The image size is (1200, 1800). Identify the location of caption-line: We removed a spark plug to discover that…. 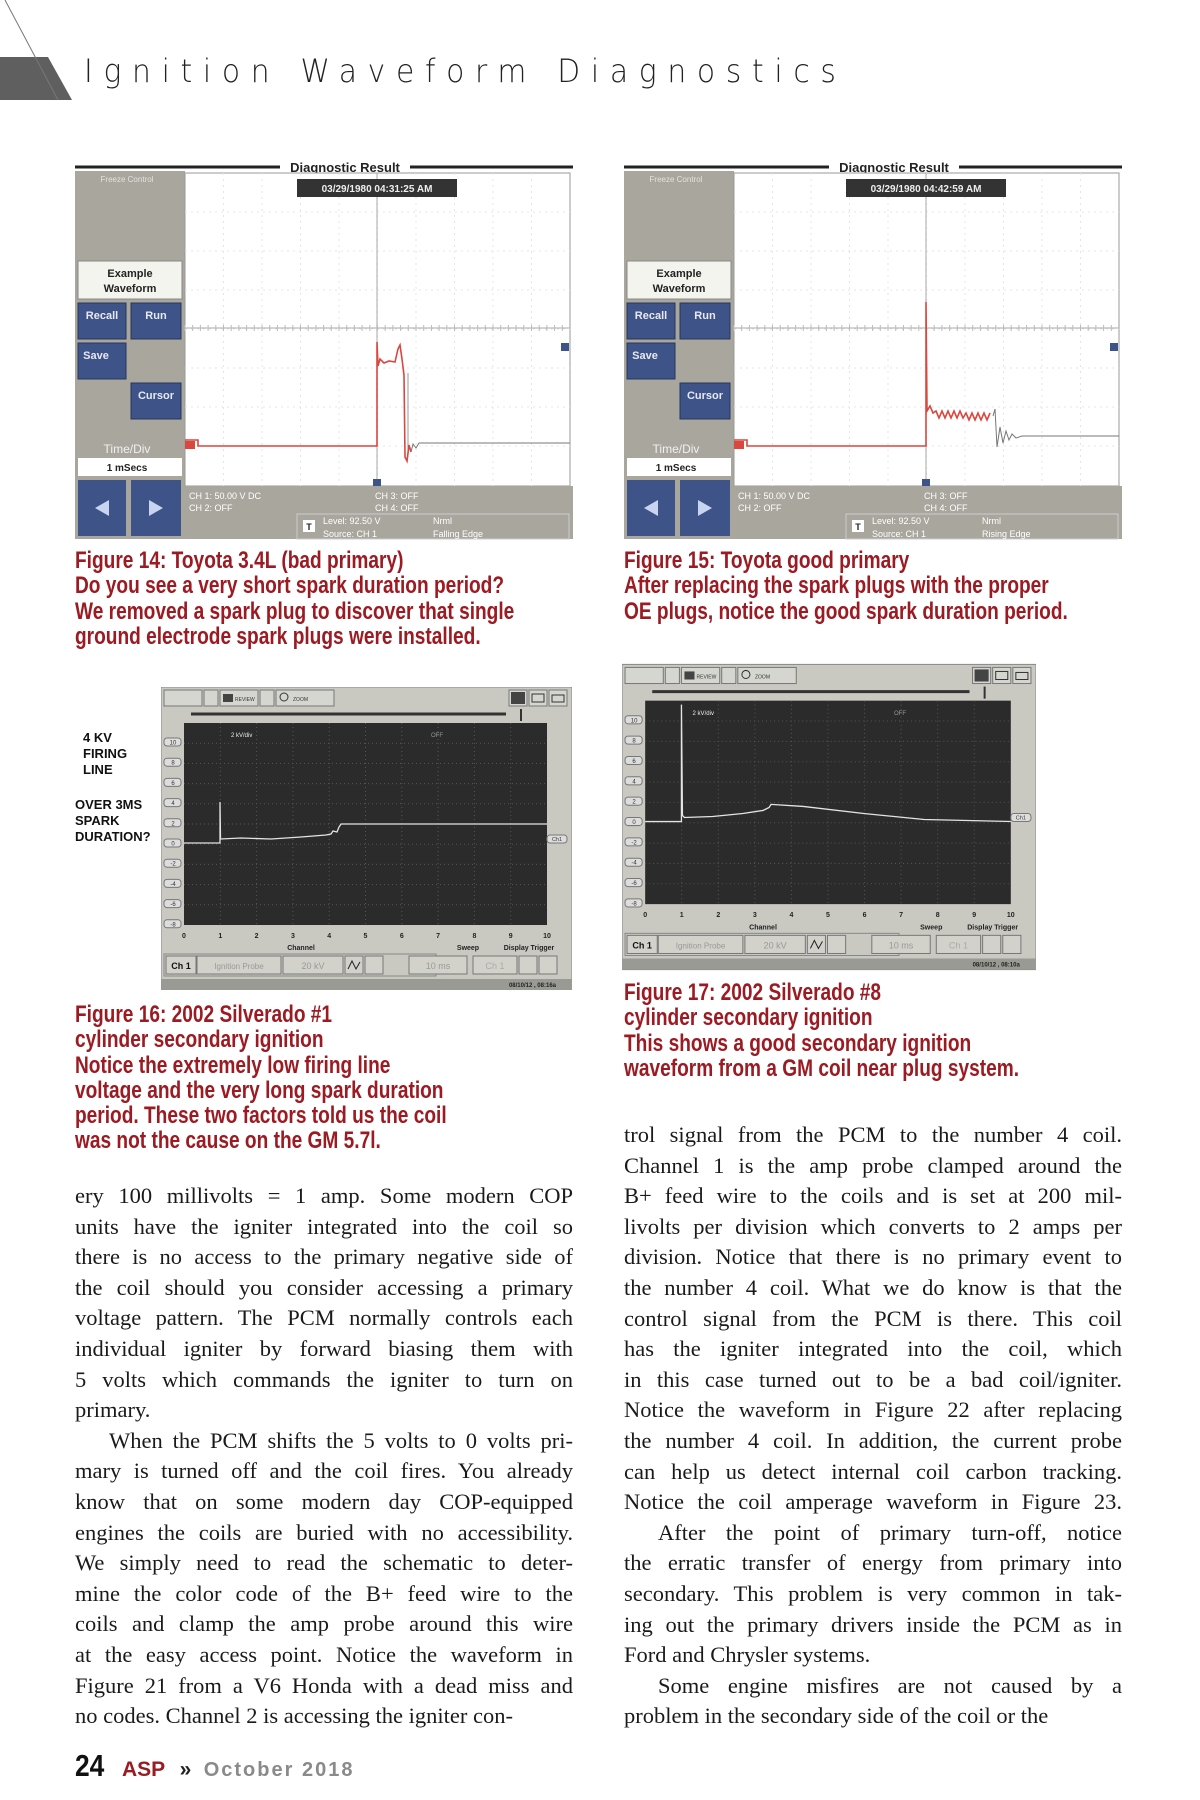
(295, 611).